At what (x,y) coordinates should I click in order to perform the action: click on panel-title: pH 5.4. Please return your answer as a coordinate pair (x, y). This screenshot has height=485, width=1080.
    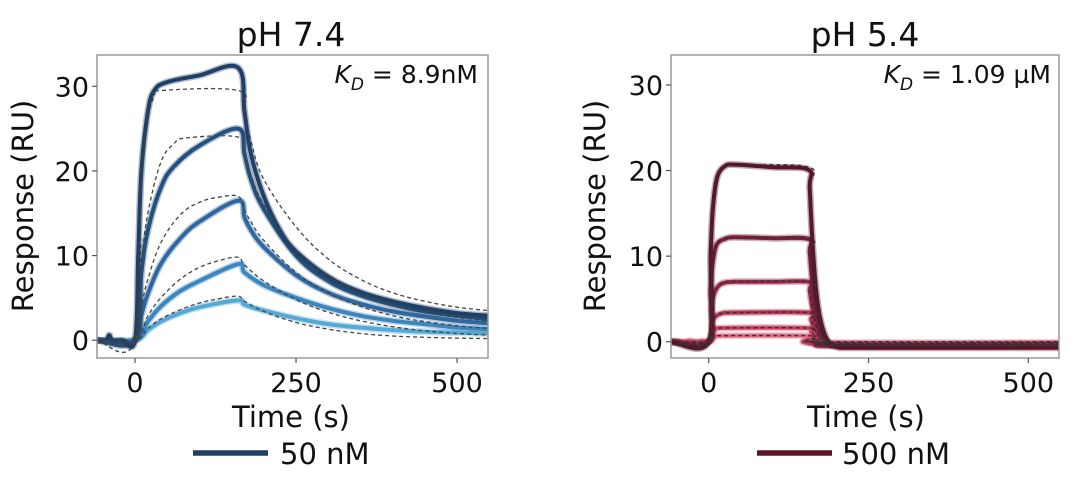
    Looking at the image, I should click on (865, 34).